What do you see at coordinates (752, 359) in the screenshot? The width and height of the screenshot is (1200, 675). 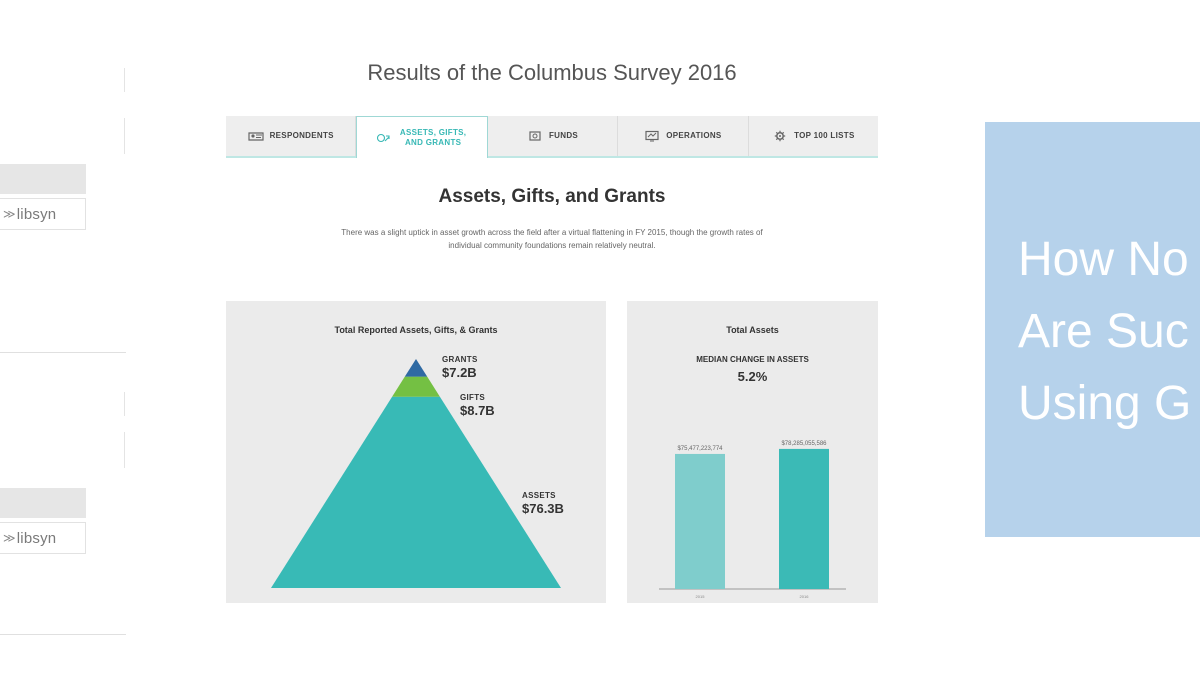 I see `median-change-label: MEDIAN CHANGE IN ASSETS` at bounding box center [752, 359].